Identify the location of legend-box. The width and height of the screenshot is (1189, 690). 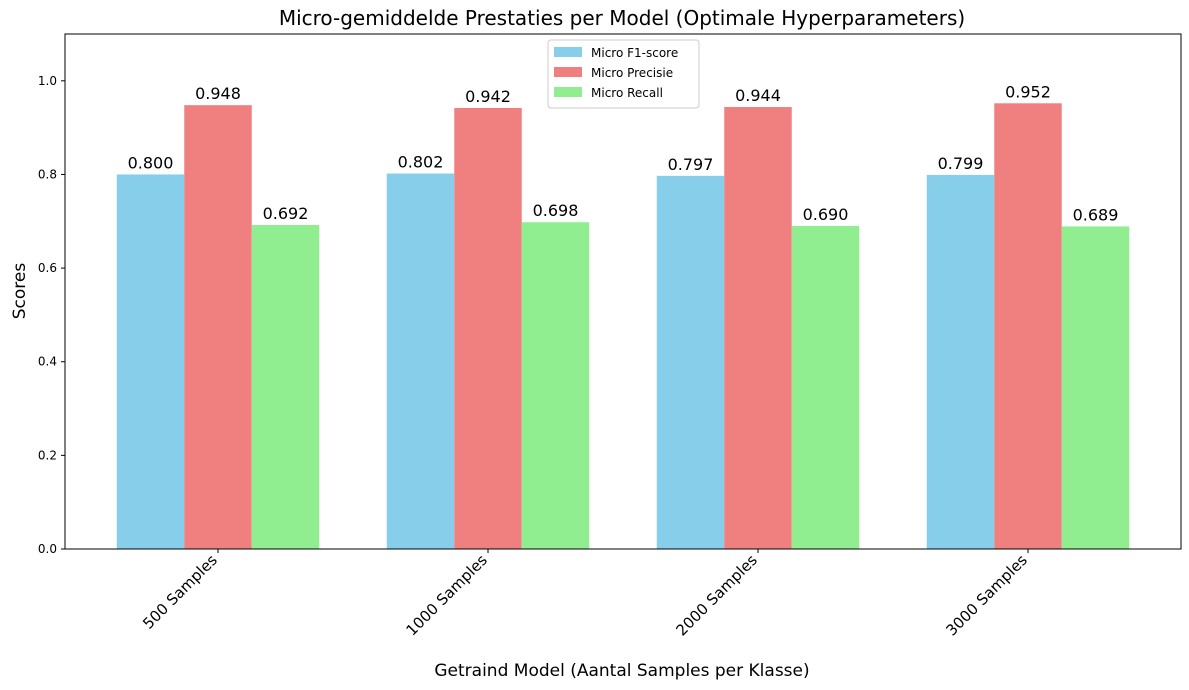
(623, 74).